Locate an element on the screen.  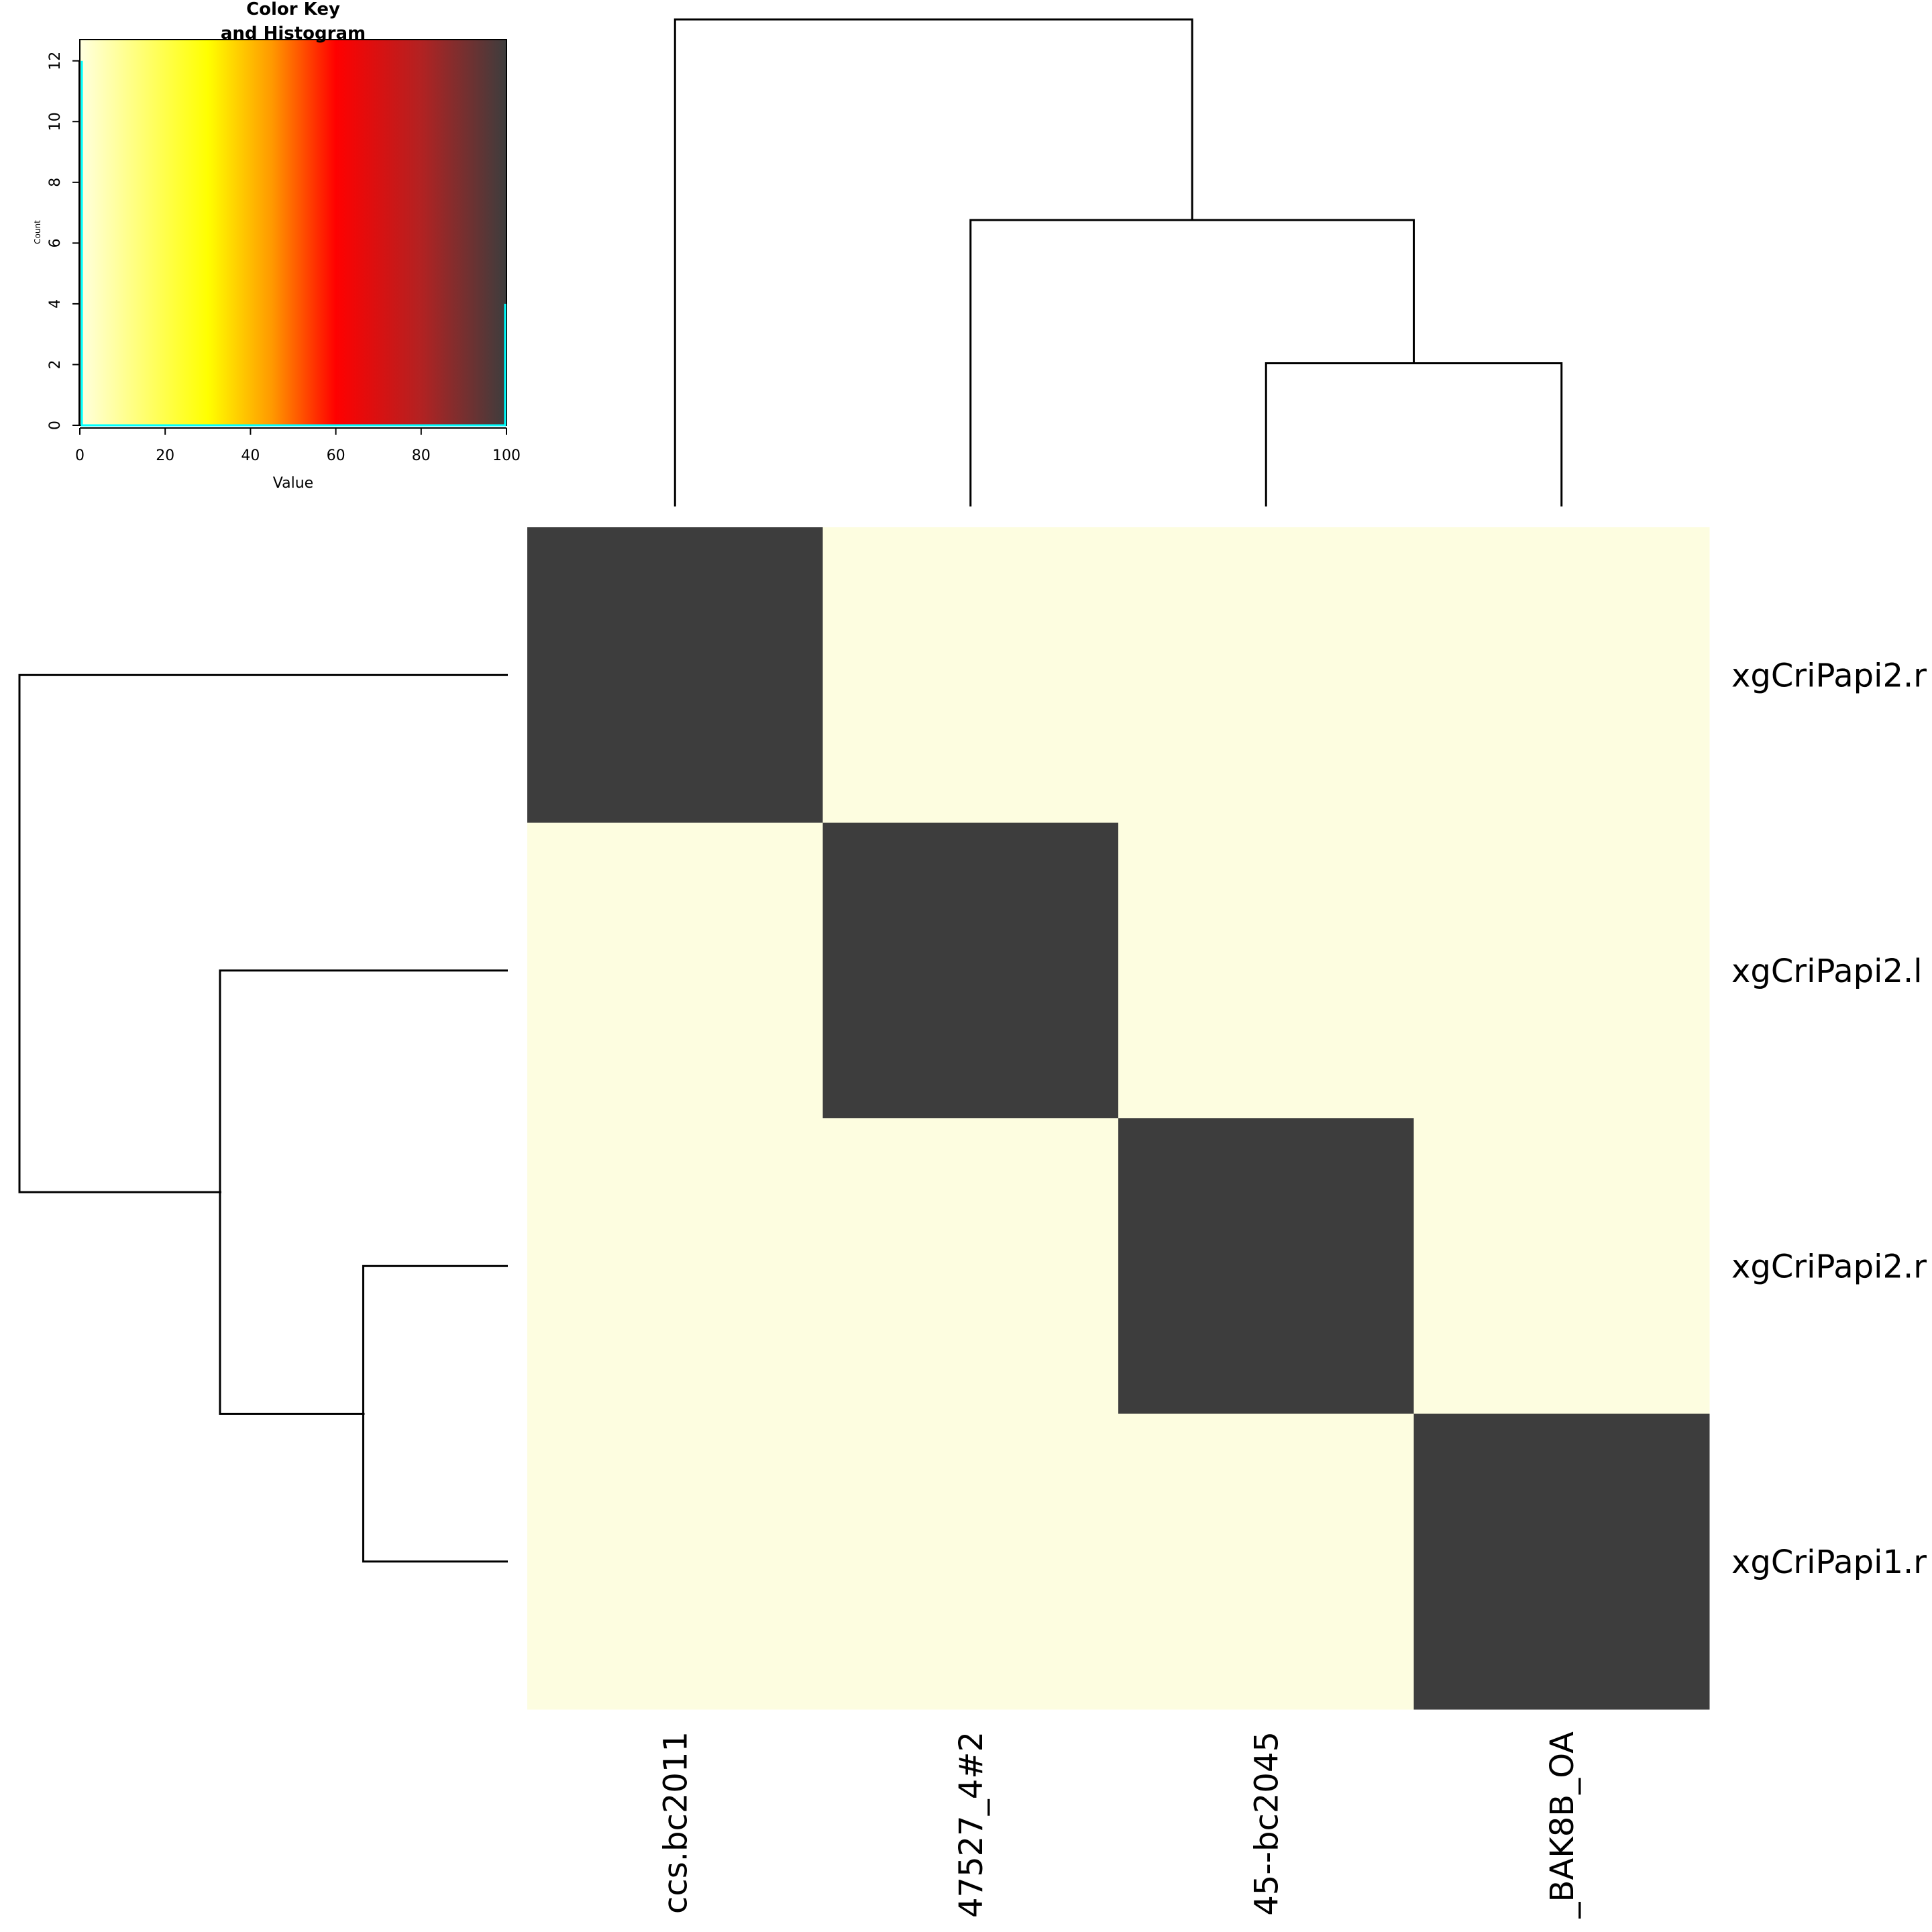
x-tick-label: 100 is located at coordinates (506, 455).